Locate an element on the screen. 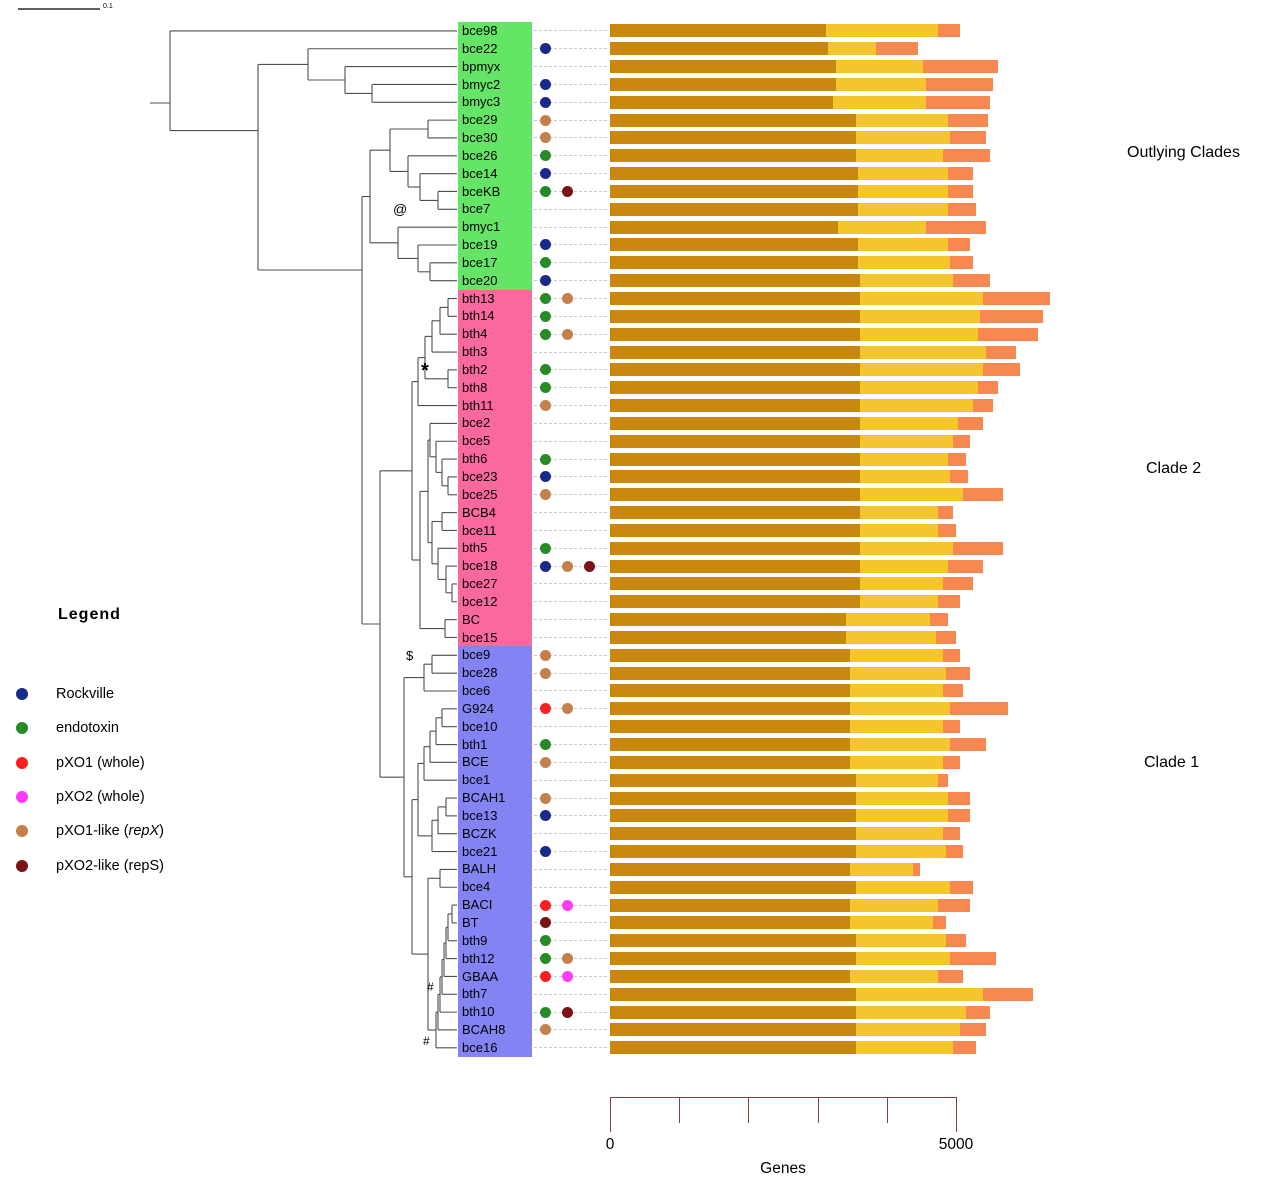  legend-item-pxo1: pXO1 (whole) is located at coordinates (150, 763).